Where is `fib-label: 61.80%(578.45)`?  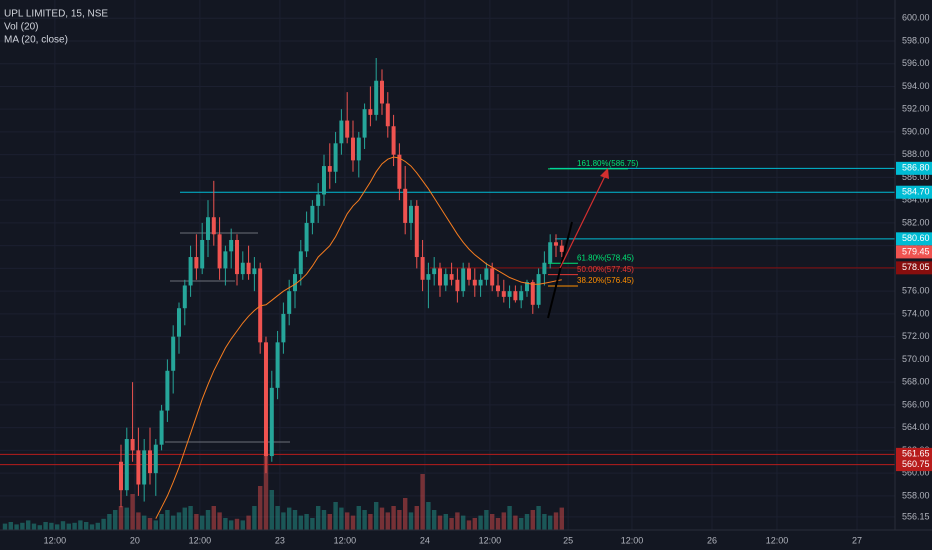 fib-label: 61.80%(578.45) is located at coordinates (605, 257).